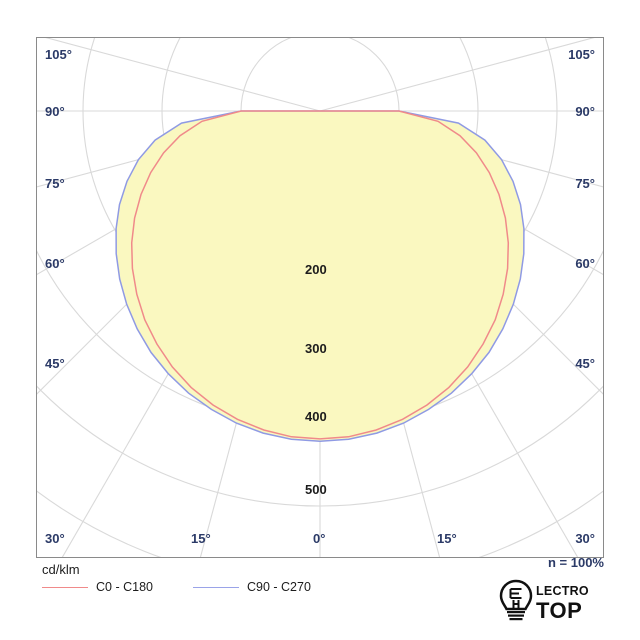 The height and width of the screenshot is (640, 640). What do you see at coordinates (55, 263) in the screenshot?
I see `angle-label-left-60: 60°` at bounding box center [55, 263].